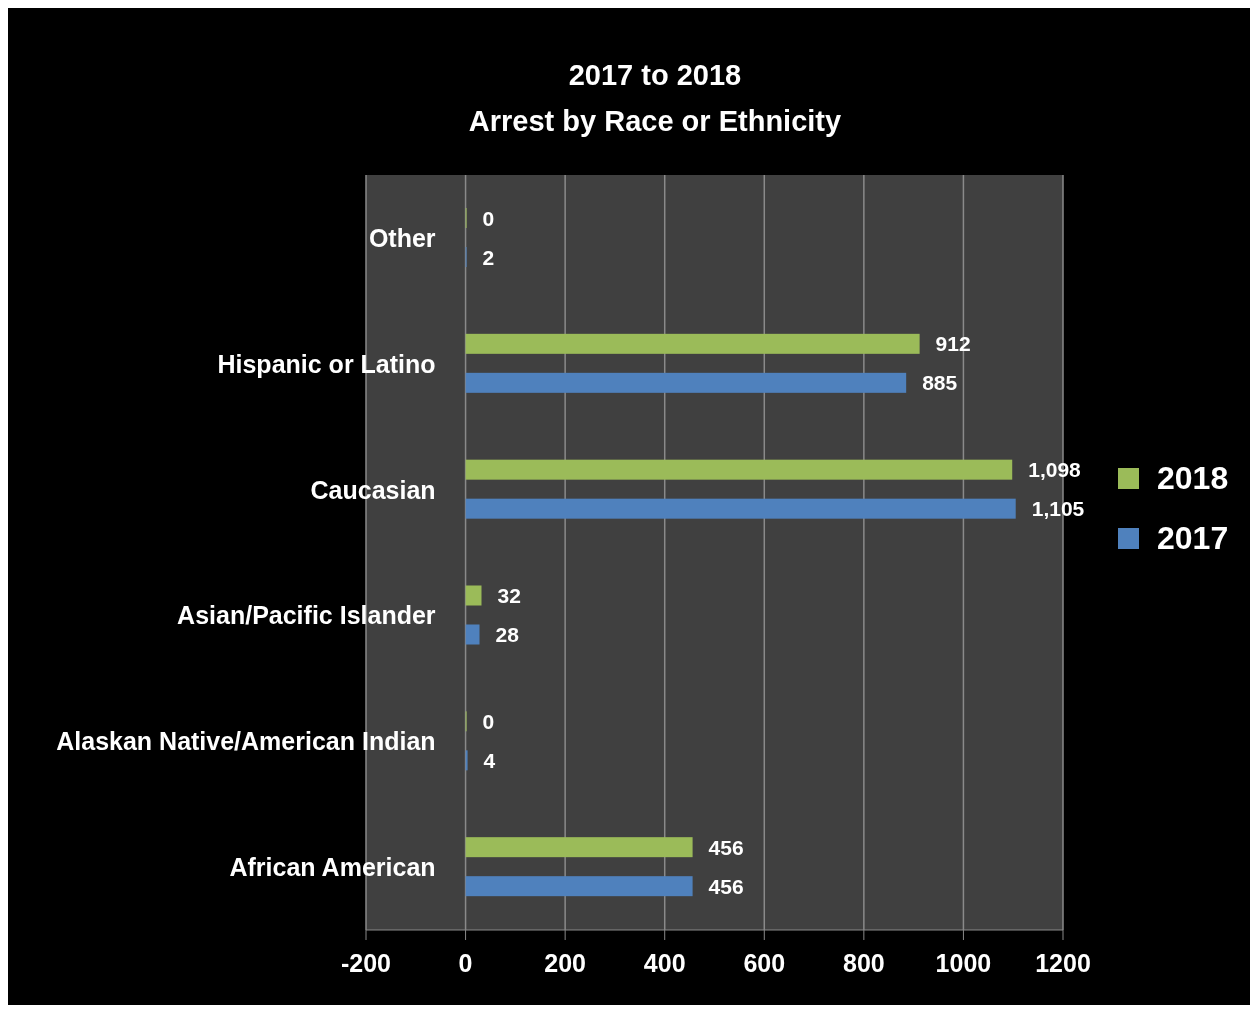  I want to click on y-tick-label: Alaskan Native/American Indian, so click(246, 741).